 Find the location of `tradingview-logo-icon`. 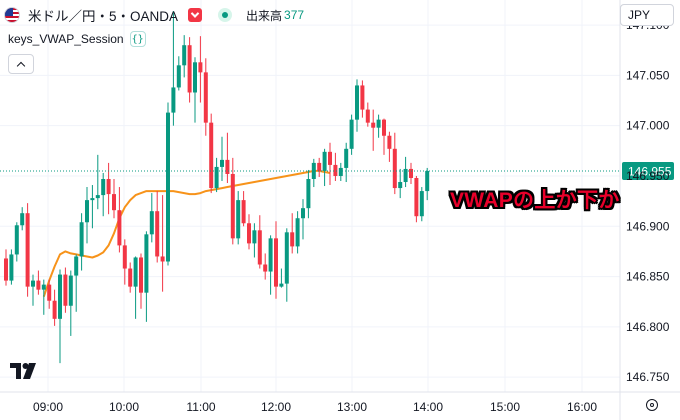

tradingview-logo-icon is located at coordinates (26, 371).